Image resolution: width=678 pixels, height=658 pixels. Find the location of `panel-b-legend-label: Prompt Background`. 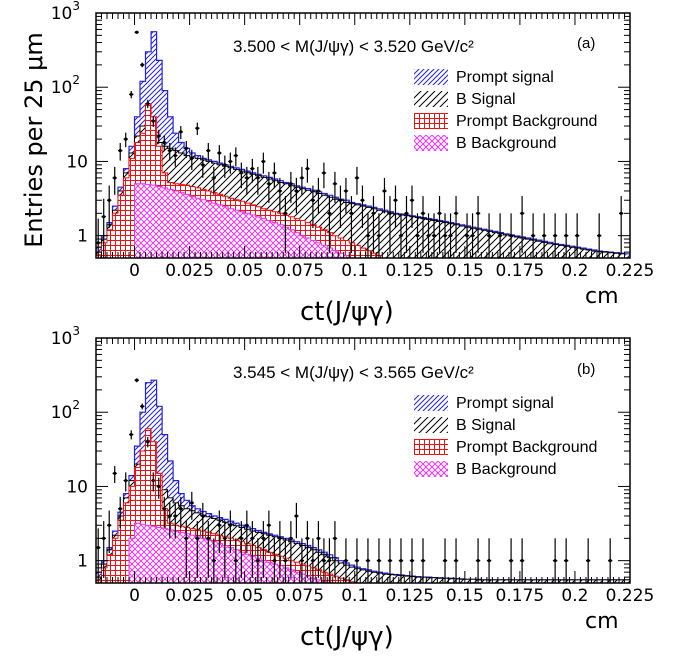

panel-b-legend-label: Prompt Background is located at coordinates (526, 447).